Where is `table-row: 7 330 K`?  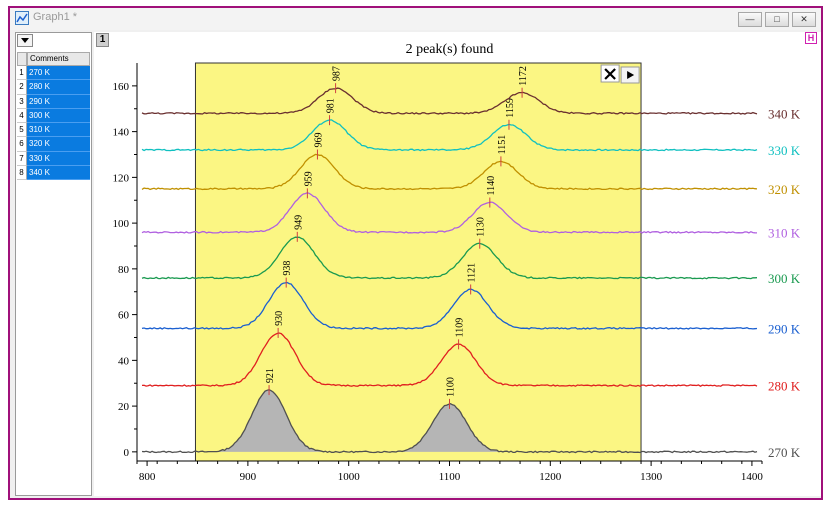 table-row: 7 330 K is located at coordinates (53, 159).